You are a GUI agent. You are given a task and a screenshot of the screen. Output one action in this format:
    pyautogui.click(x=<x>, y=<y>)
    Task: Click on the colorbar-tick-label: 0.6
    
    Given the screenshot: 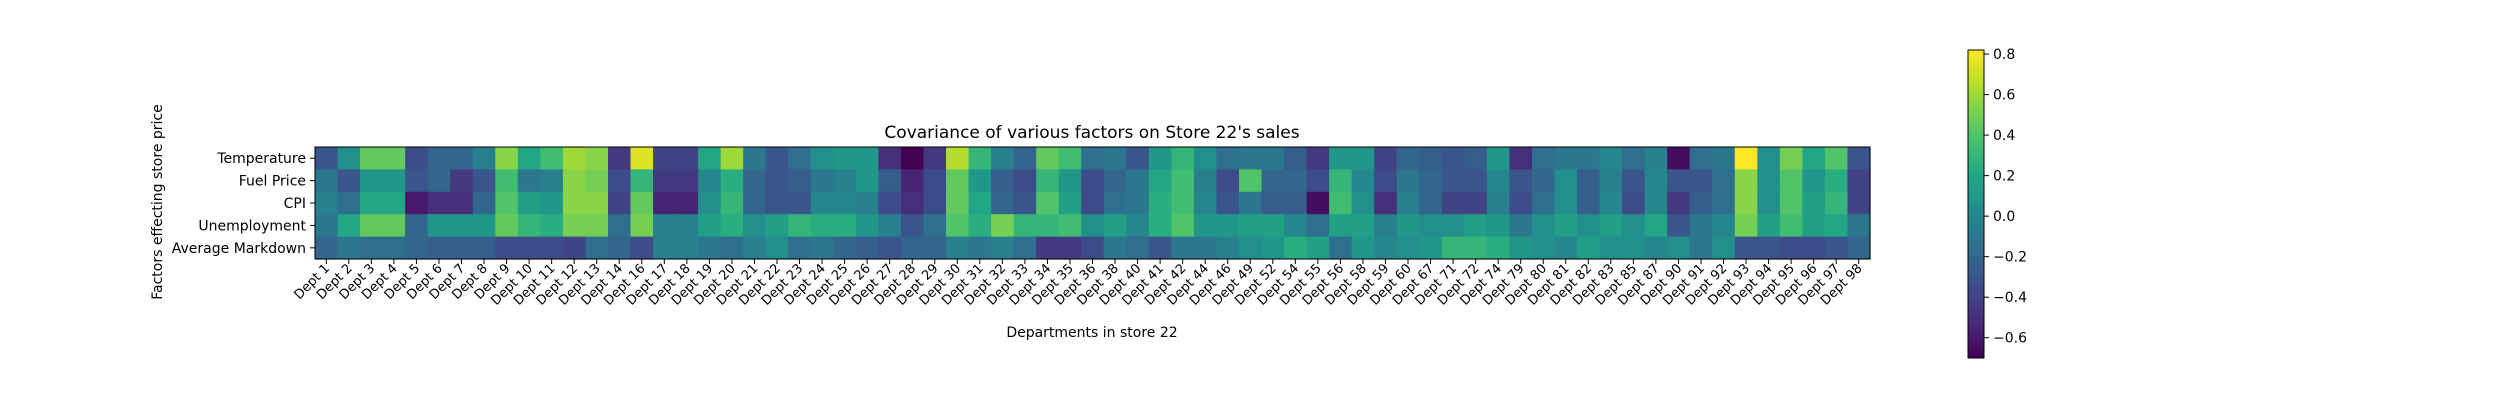 What is the action you would take?
    pyautogui.click(x=2004, y=96)
    